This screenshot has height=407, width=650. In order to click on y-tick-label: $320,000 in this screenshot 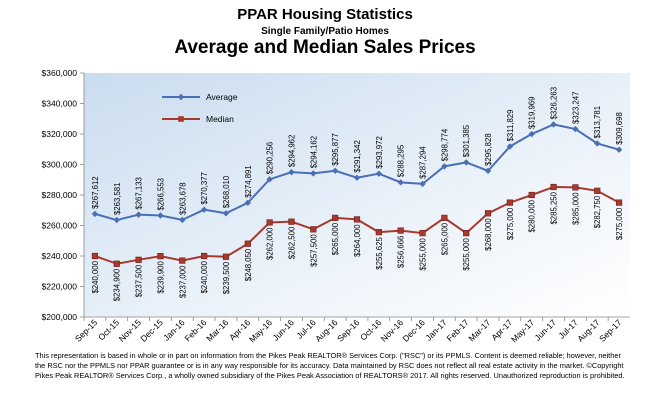, I will do `click(60, 134)`.